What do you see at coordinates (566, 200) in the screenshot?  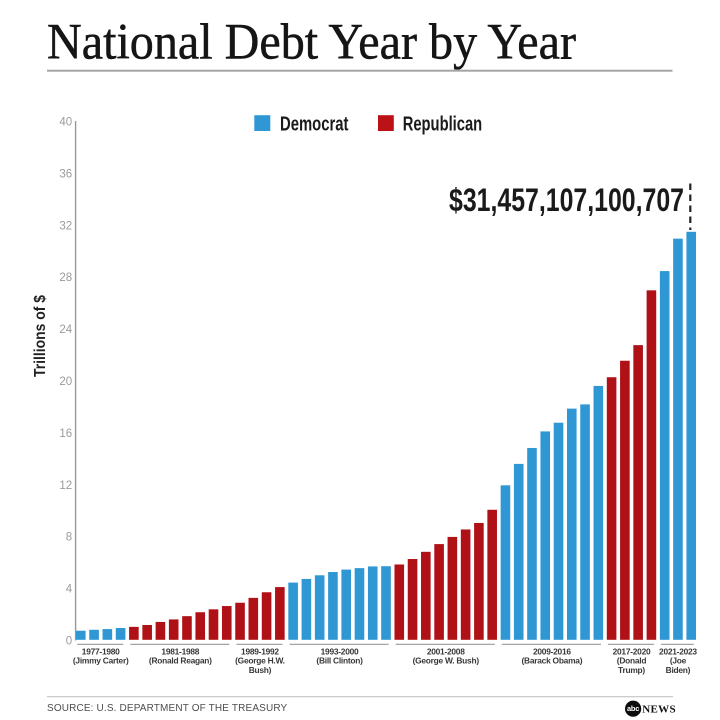 I see `svg-text: $31,457,107,100,707` at bounding box center [566, 200].